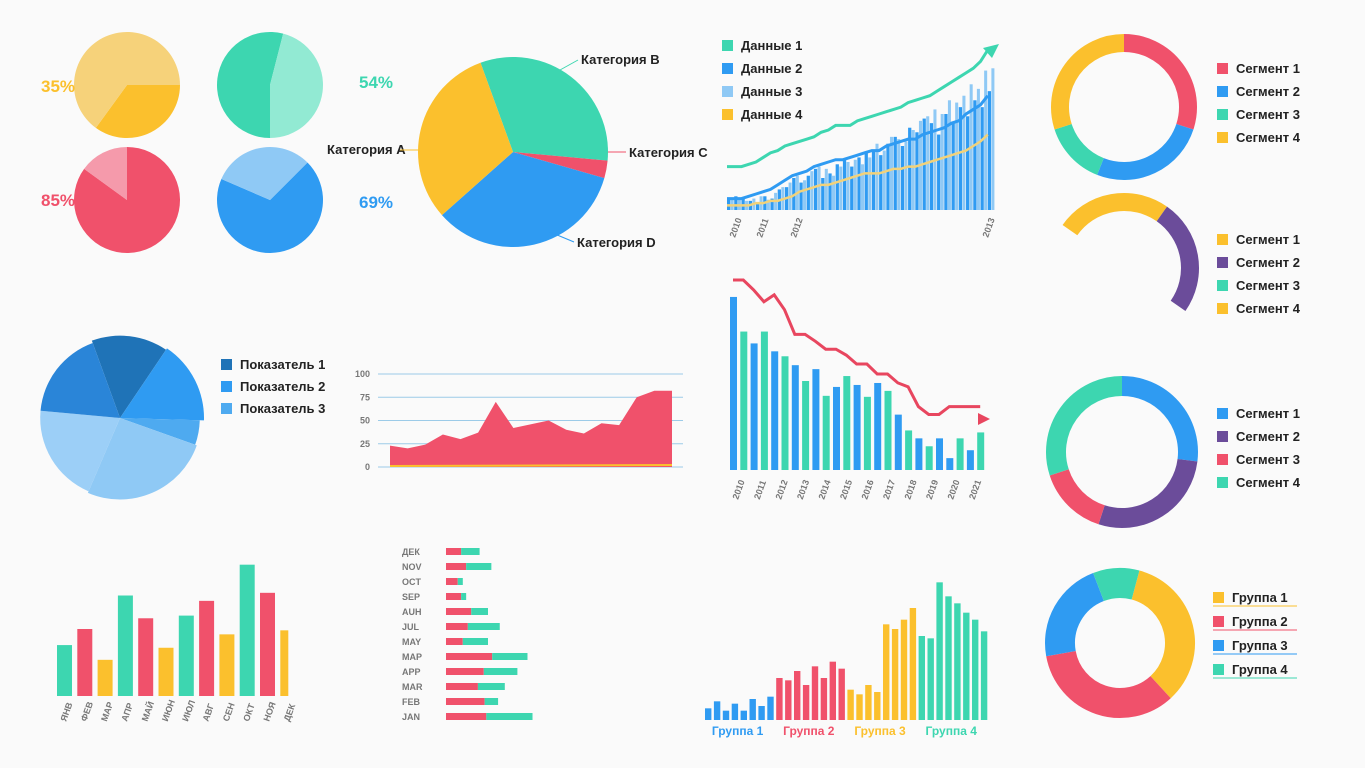  What do you see at coordinates (809, 731) in the screenshot?
I see `group-label: Группа 2` at bounding box center [809, 731].